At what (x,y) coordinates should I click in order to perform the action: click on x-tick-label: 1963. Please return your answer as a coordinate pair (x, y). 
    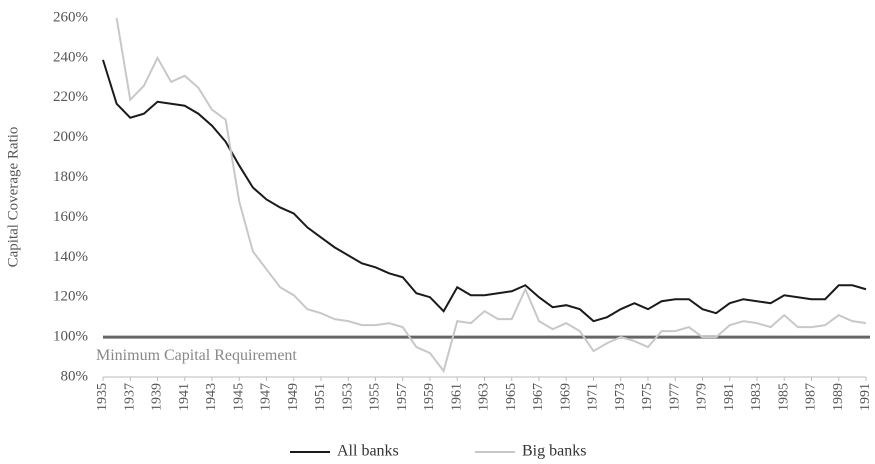
    Looking at the image, I should click on (484, 397).